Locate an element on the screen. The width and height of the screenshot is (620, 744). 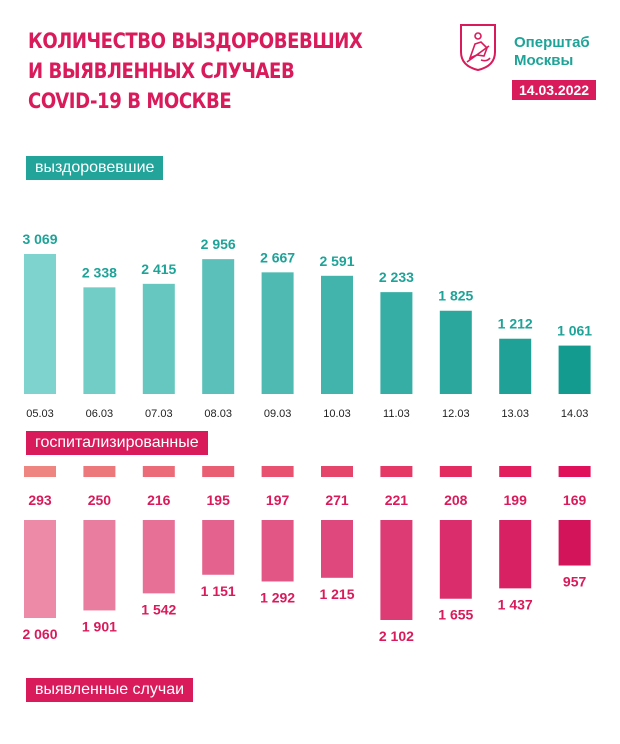
hospitalized-value-label: 250 is located at coordinates (100, 500).